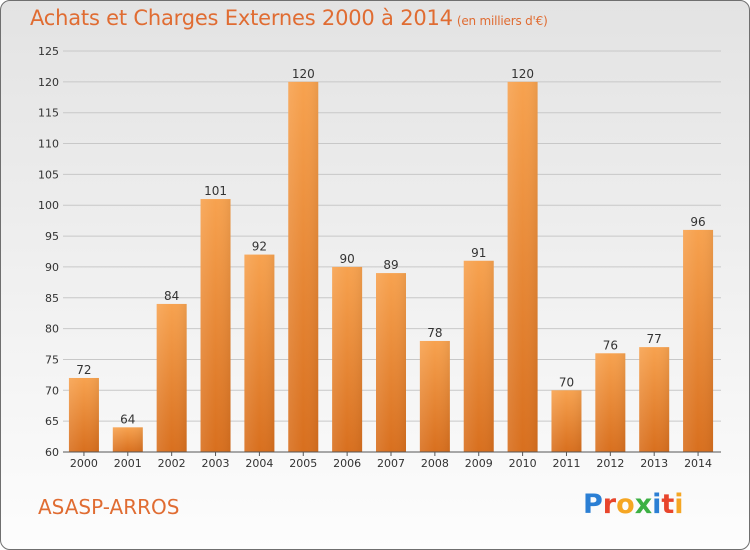  I want to click on x-tick-label: 2012, so click(610, 463).